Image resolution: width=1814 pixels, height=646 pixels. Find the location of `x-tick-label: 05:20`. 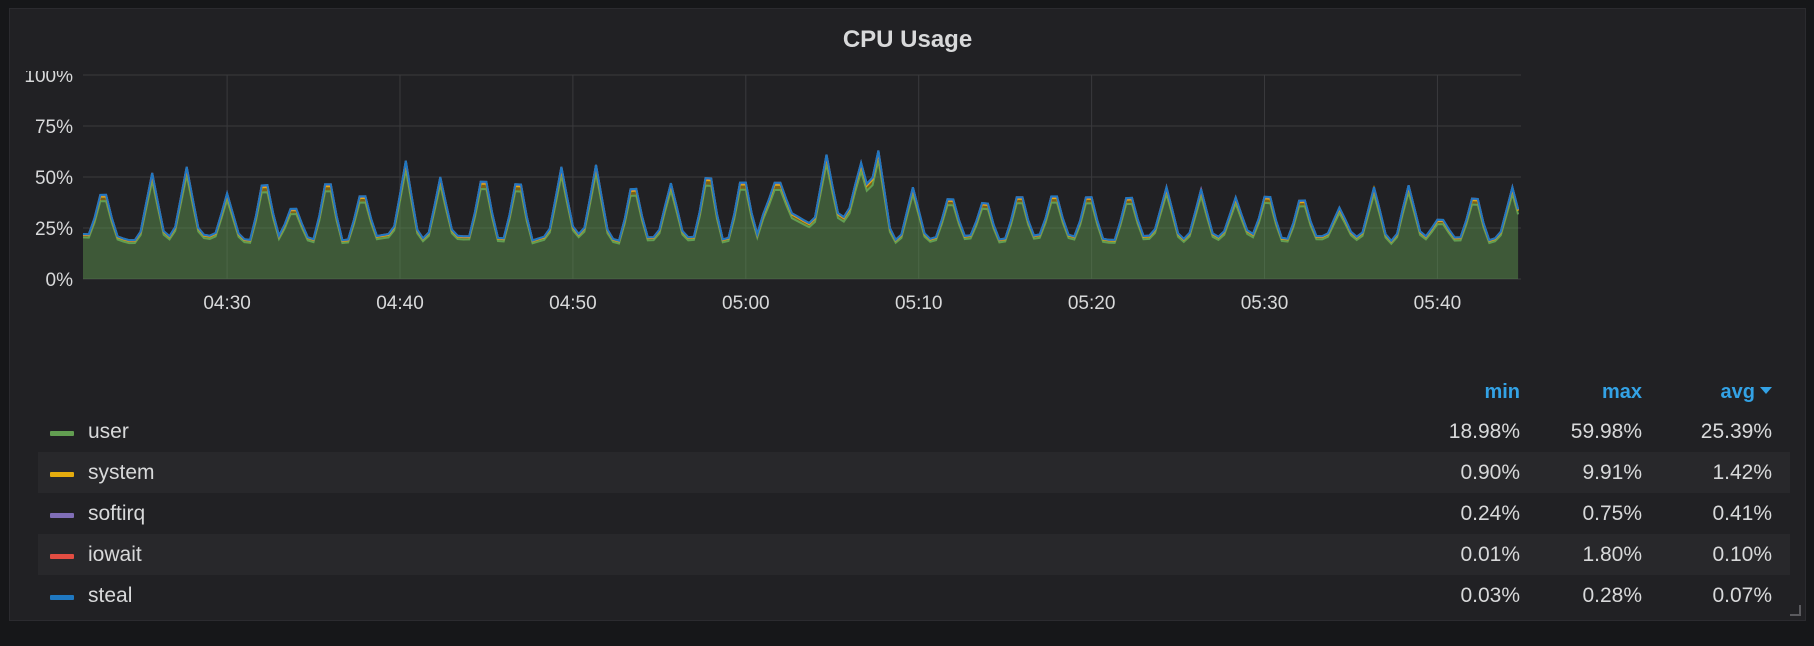

x-tick-label: 05:20 is located at coordinates (1092, 303).